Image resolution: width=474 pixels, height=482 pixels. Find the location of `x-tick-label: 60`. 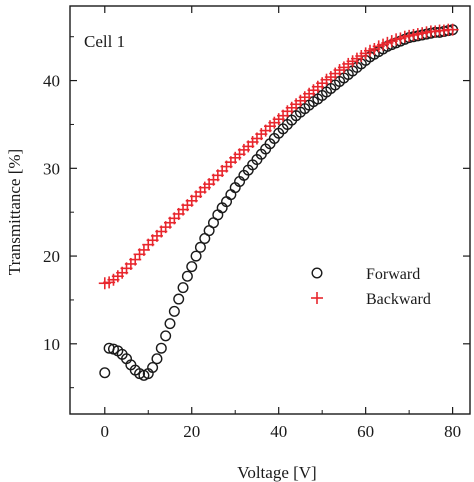

x-tick-label: 60 is located at coordinates (365, 431).